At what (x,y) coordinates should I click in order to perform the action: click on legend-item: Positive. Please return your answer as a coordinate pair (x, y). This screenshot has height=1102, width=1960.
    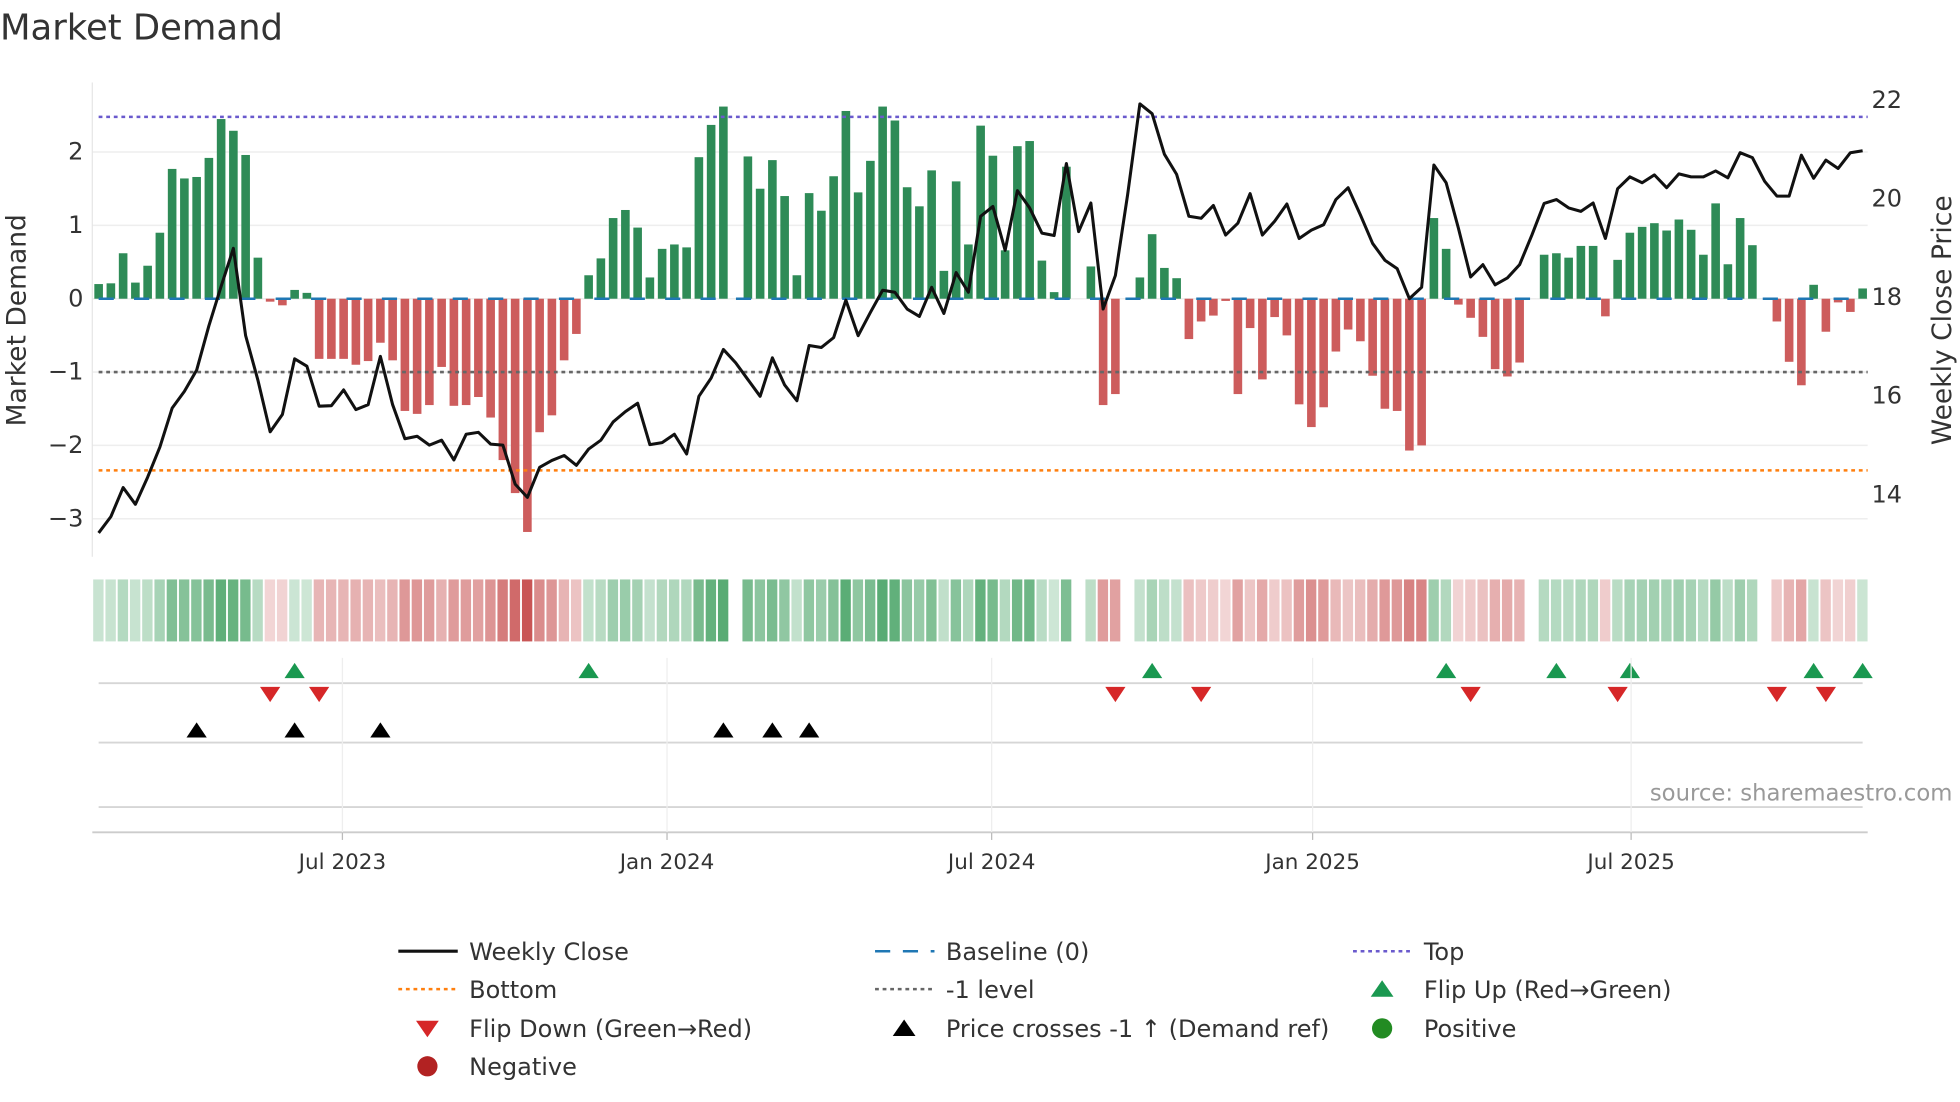
    Looking at the image, I should click on (1444, 1029).